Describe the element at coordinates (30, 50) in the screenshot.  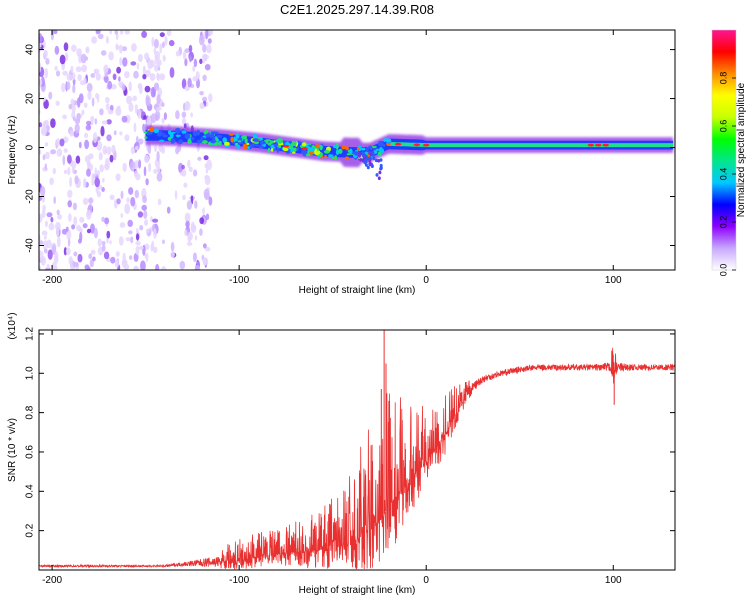
I see `y-tick-label: 40` at that location.